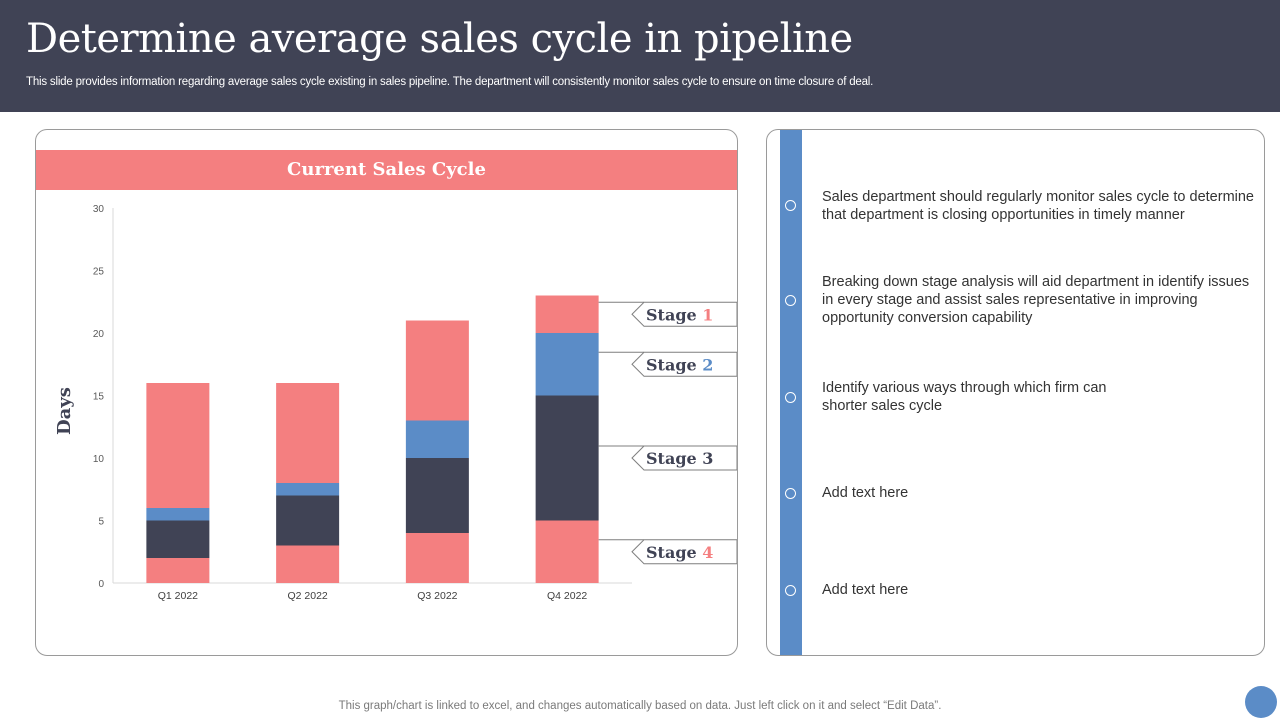  Describe the element at coordinates (707, 364) in the screenshot. I see `stage-number: 2` at that location.